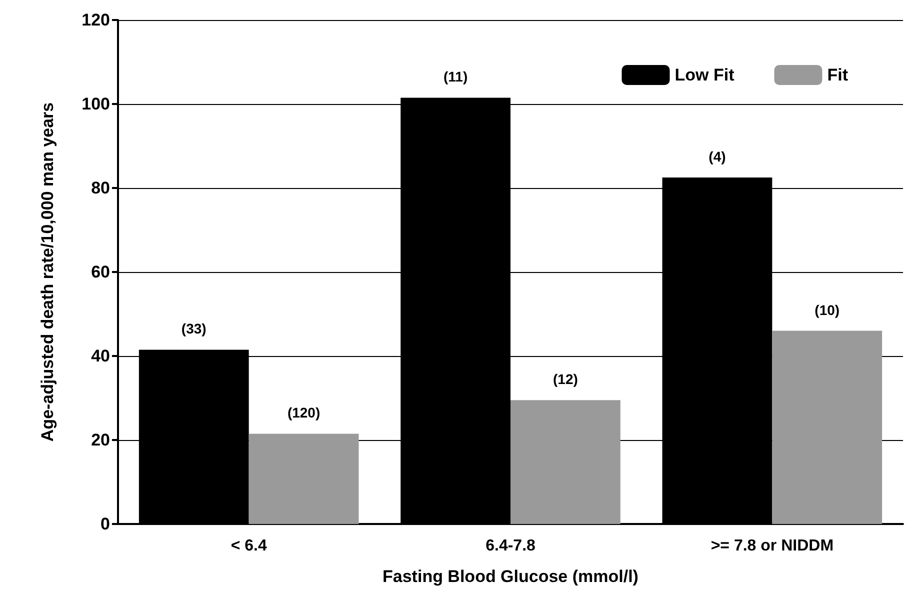 Image resolution: width=913 pixels, height=594 pixels. What do you see at coordinates (827, 310) in the screenshot?
I see `annotation: (10)` at bounding box center [827, 310].